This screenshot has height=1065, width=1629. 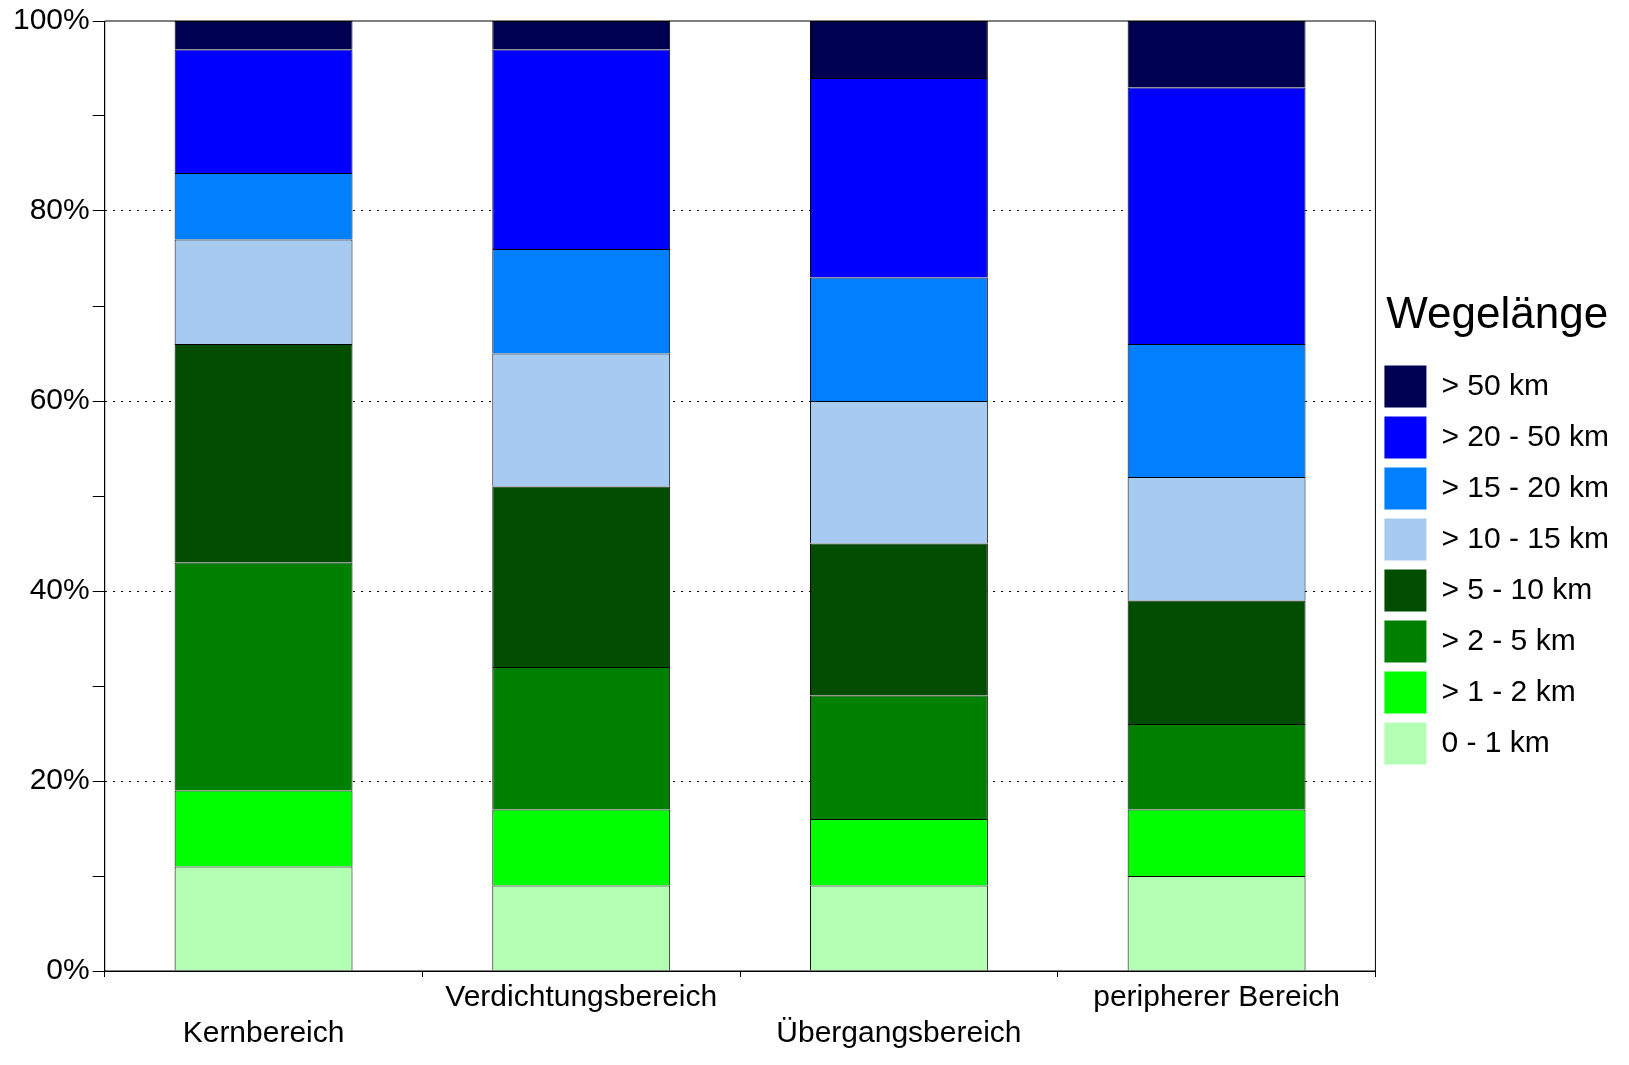 What do you see at coordinates (1517, 588) in the screenshot?
I see `legend-label: > 5 - 10 km` at bounding box center [1517, 588].